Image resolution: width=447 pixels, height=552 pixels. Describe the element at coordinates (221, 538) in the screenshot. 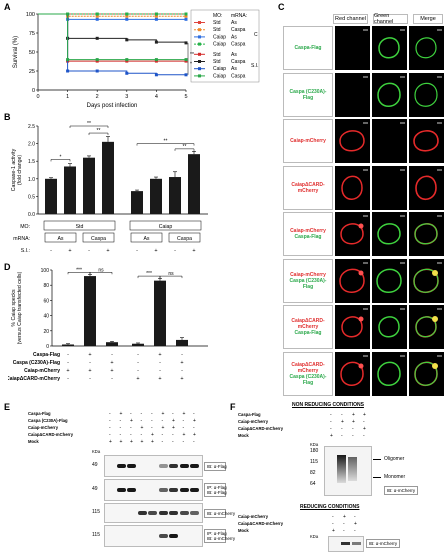

I see `antibody-text: IB: α-mCherry` at that location.